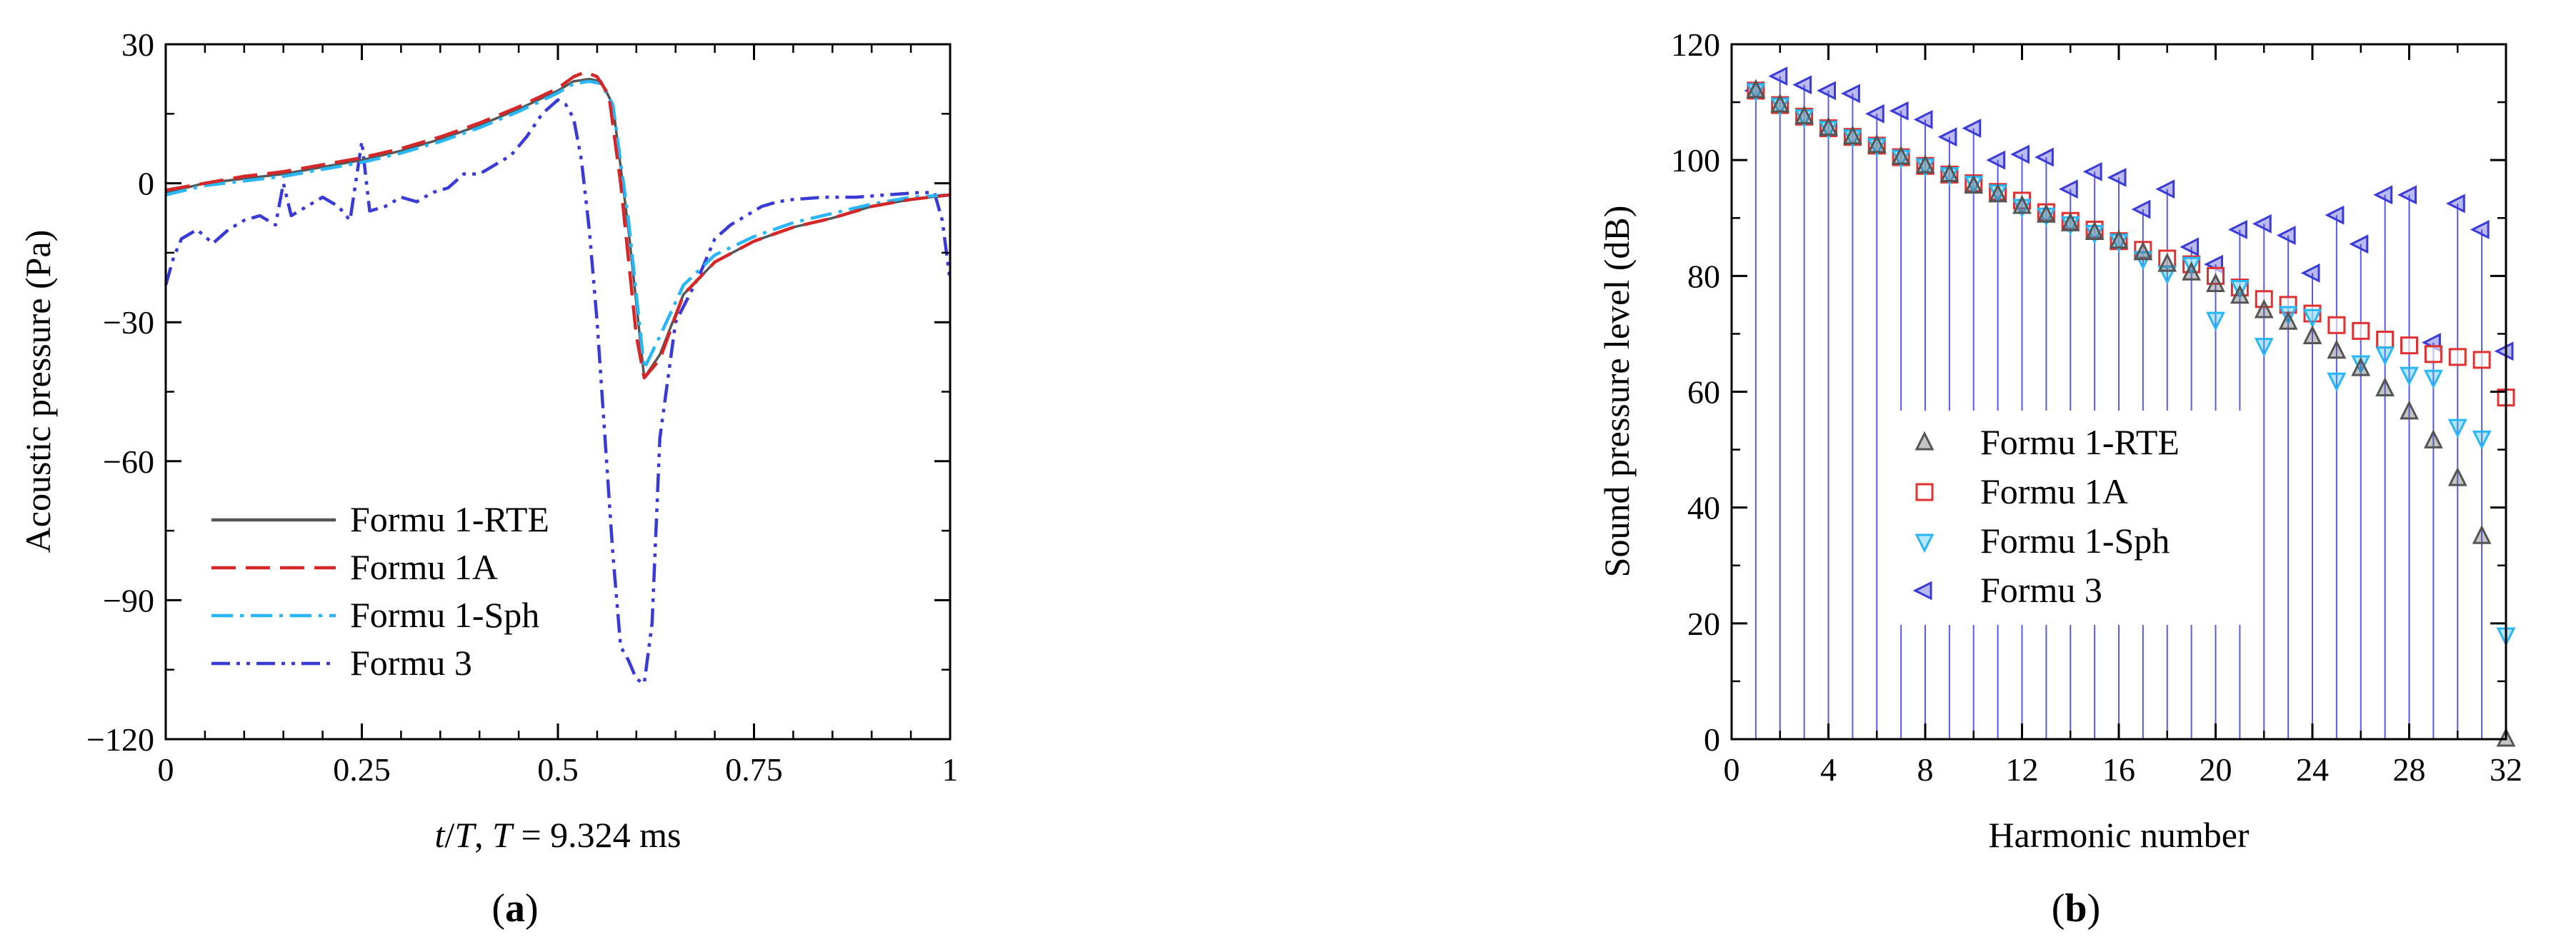 The width and height of the screenshot is (2576, 947). Describe the element at coordinates (128, 322) in the screenshot. I see `chart-a-ytick-label: −30` at that location.